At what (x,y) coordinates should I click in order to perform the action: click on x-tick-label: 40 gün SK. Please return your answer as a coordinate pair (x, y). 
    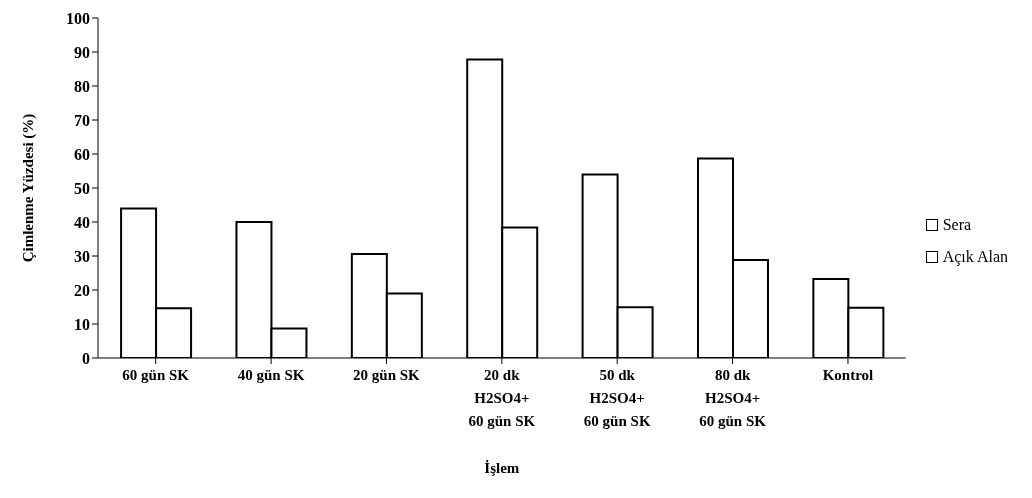
    Looking at the image, I should click on (271, 375).